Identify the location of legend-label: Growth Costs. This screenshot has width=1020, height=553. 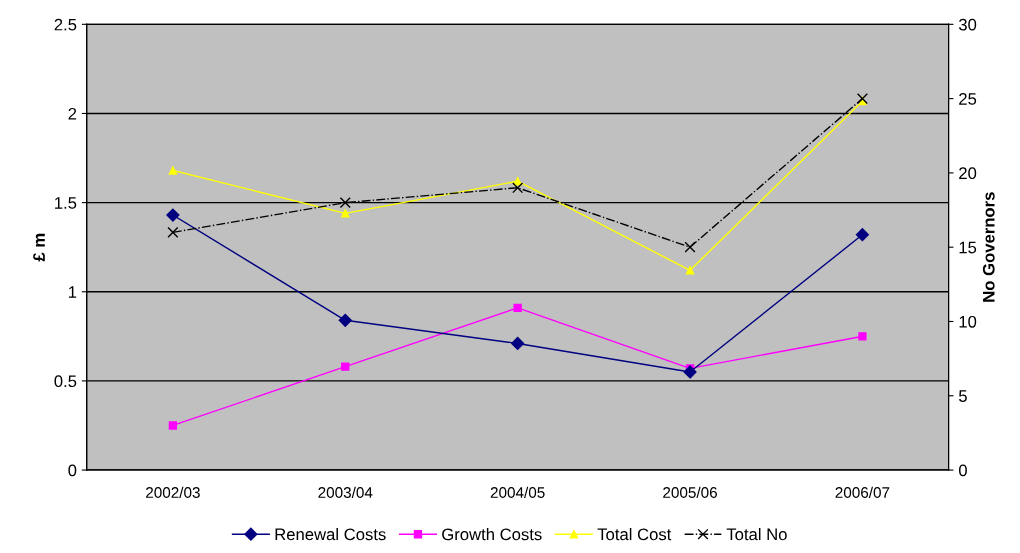
(492, 534).